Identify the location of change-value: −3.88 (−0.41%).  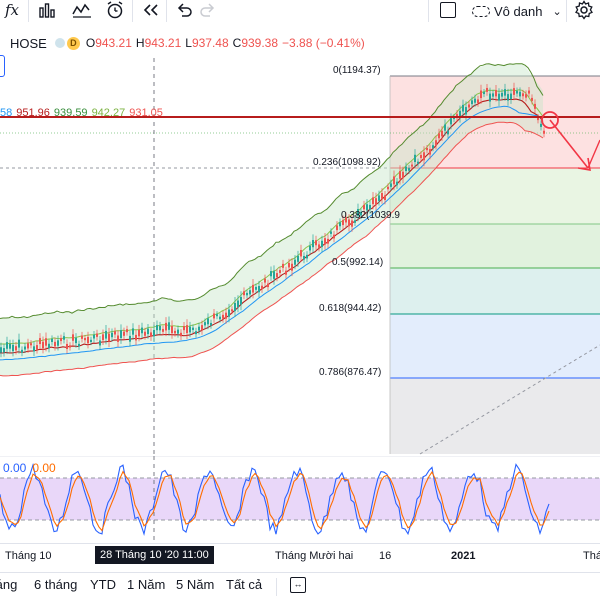
(323, 43).